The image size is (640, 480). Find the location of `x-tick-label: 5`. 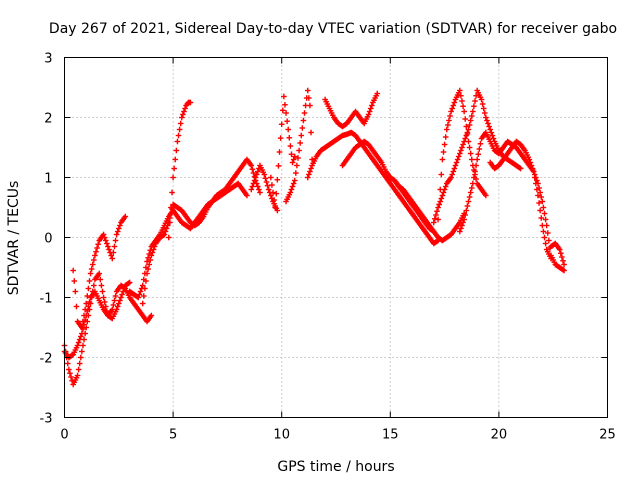

x-tick-label: 5 is located at coordinates (173, 435).